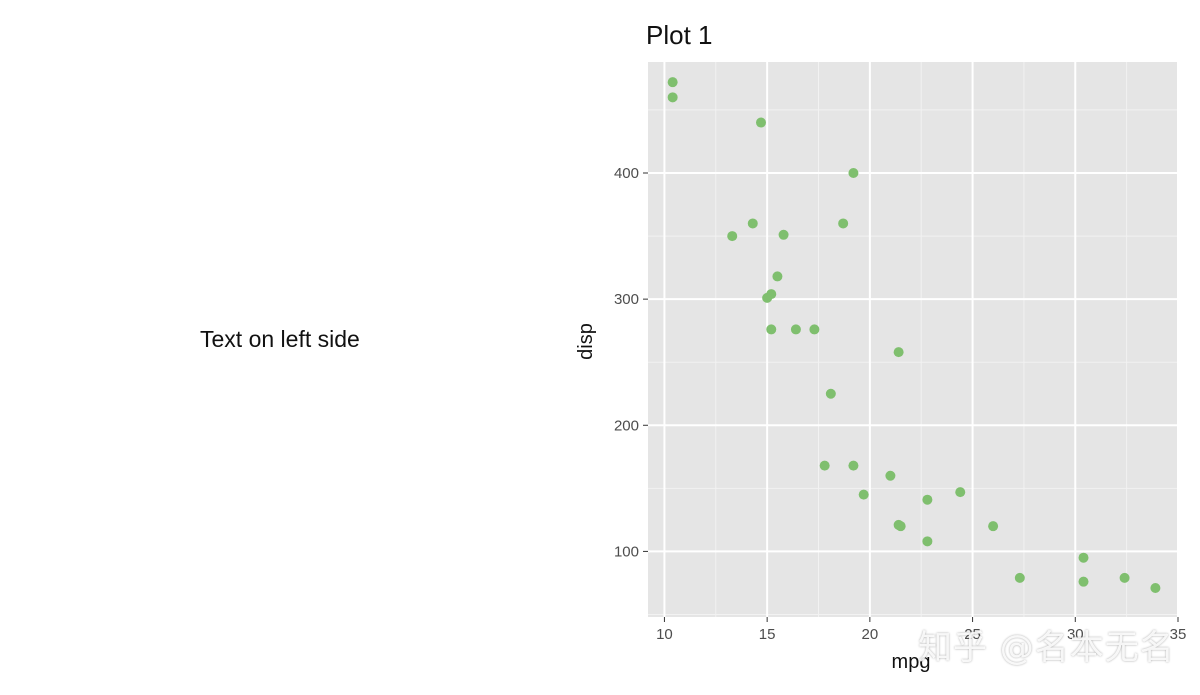 The image size is (1200, 695). Describe the element at coordinates (679, 35) in the screenshot. I see `plot-title: Plot 1` at that location.